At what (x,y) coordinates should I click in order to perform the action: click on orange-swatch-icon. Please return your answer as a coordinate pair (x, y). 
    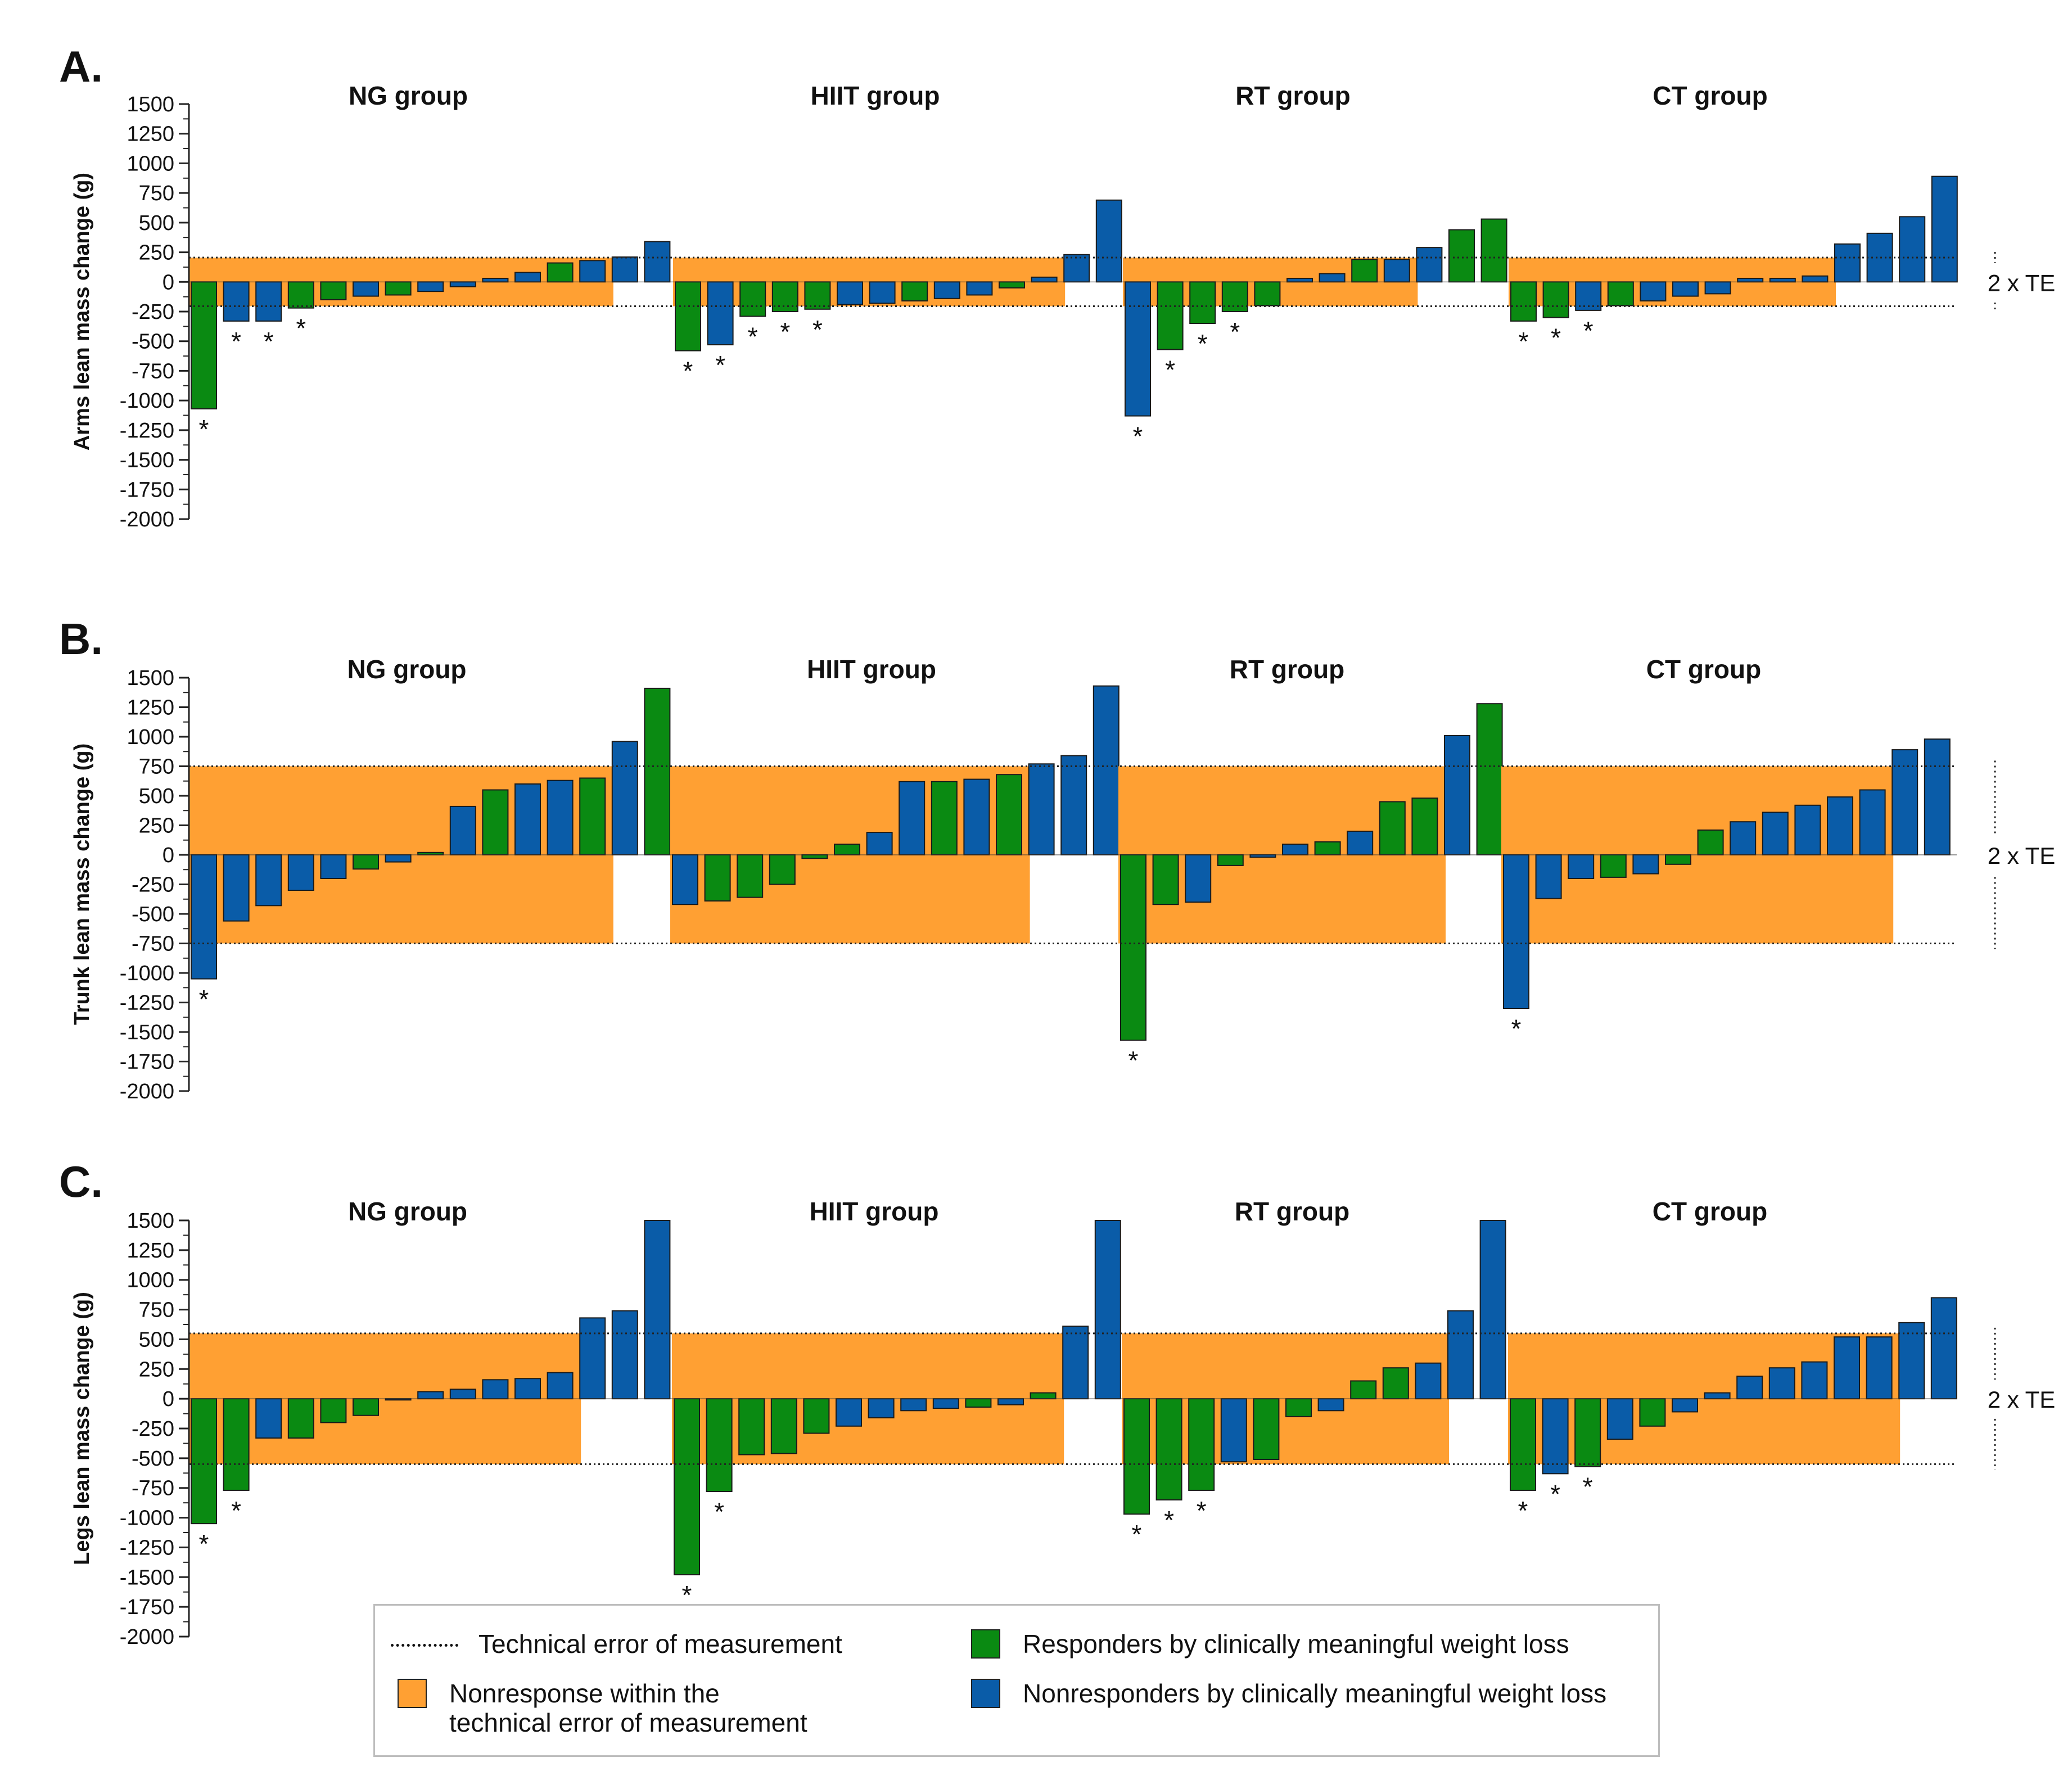
    Looking at the image, I should click on (412, 1693).